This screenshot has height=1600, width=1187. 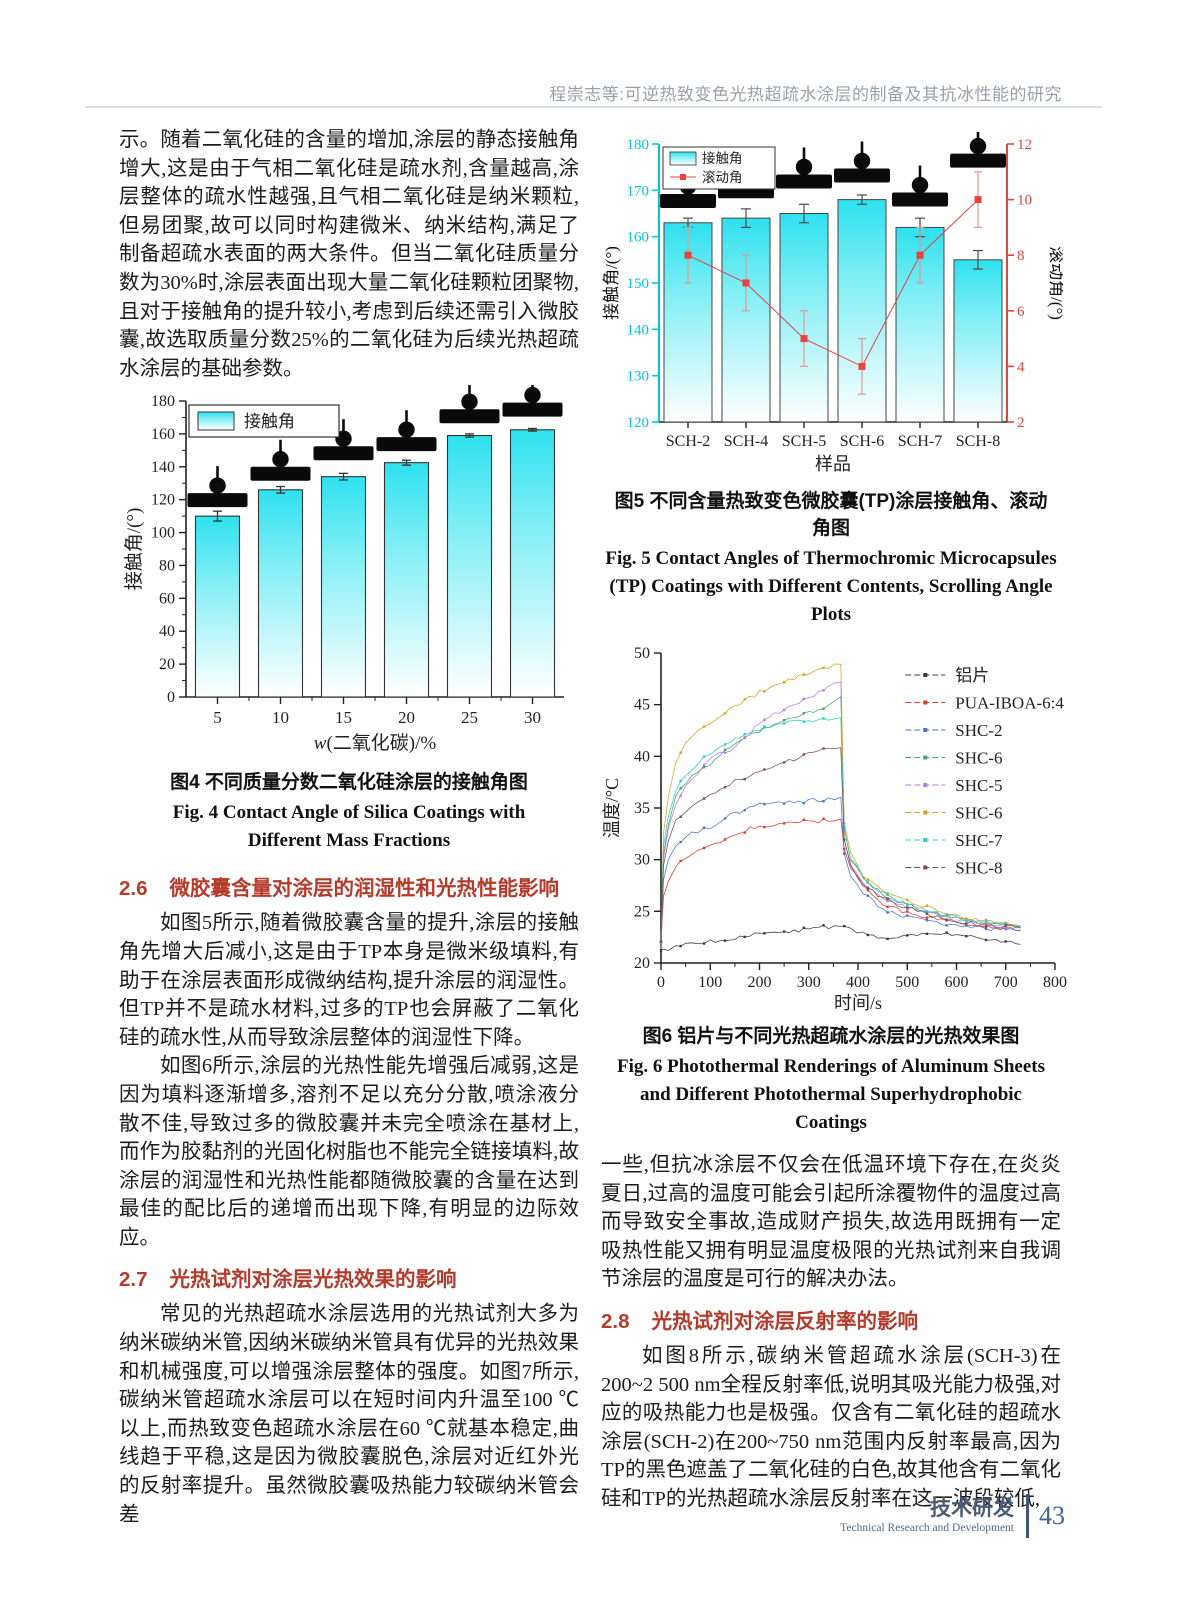 I want to click on svg-text: 样品, so click(x=833, y=464).